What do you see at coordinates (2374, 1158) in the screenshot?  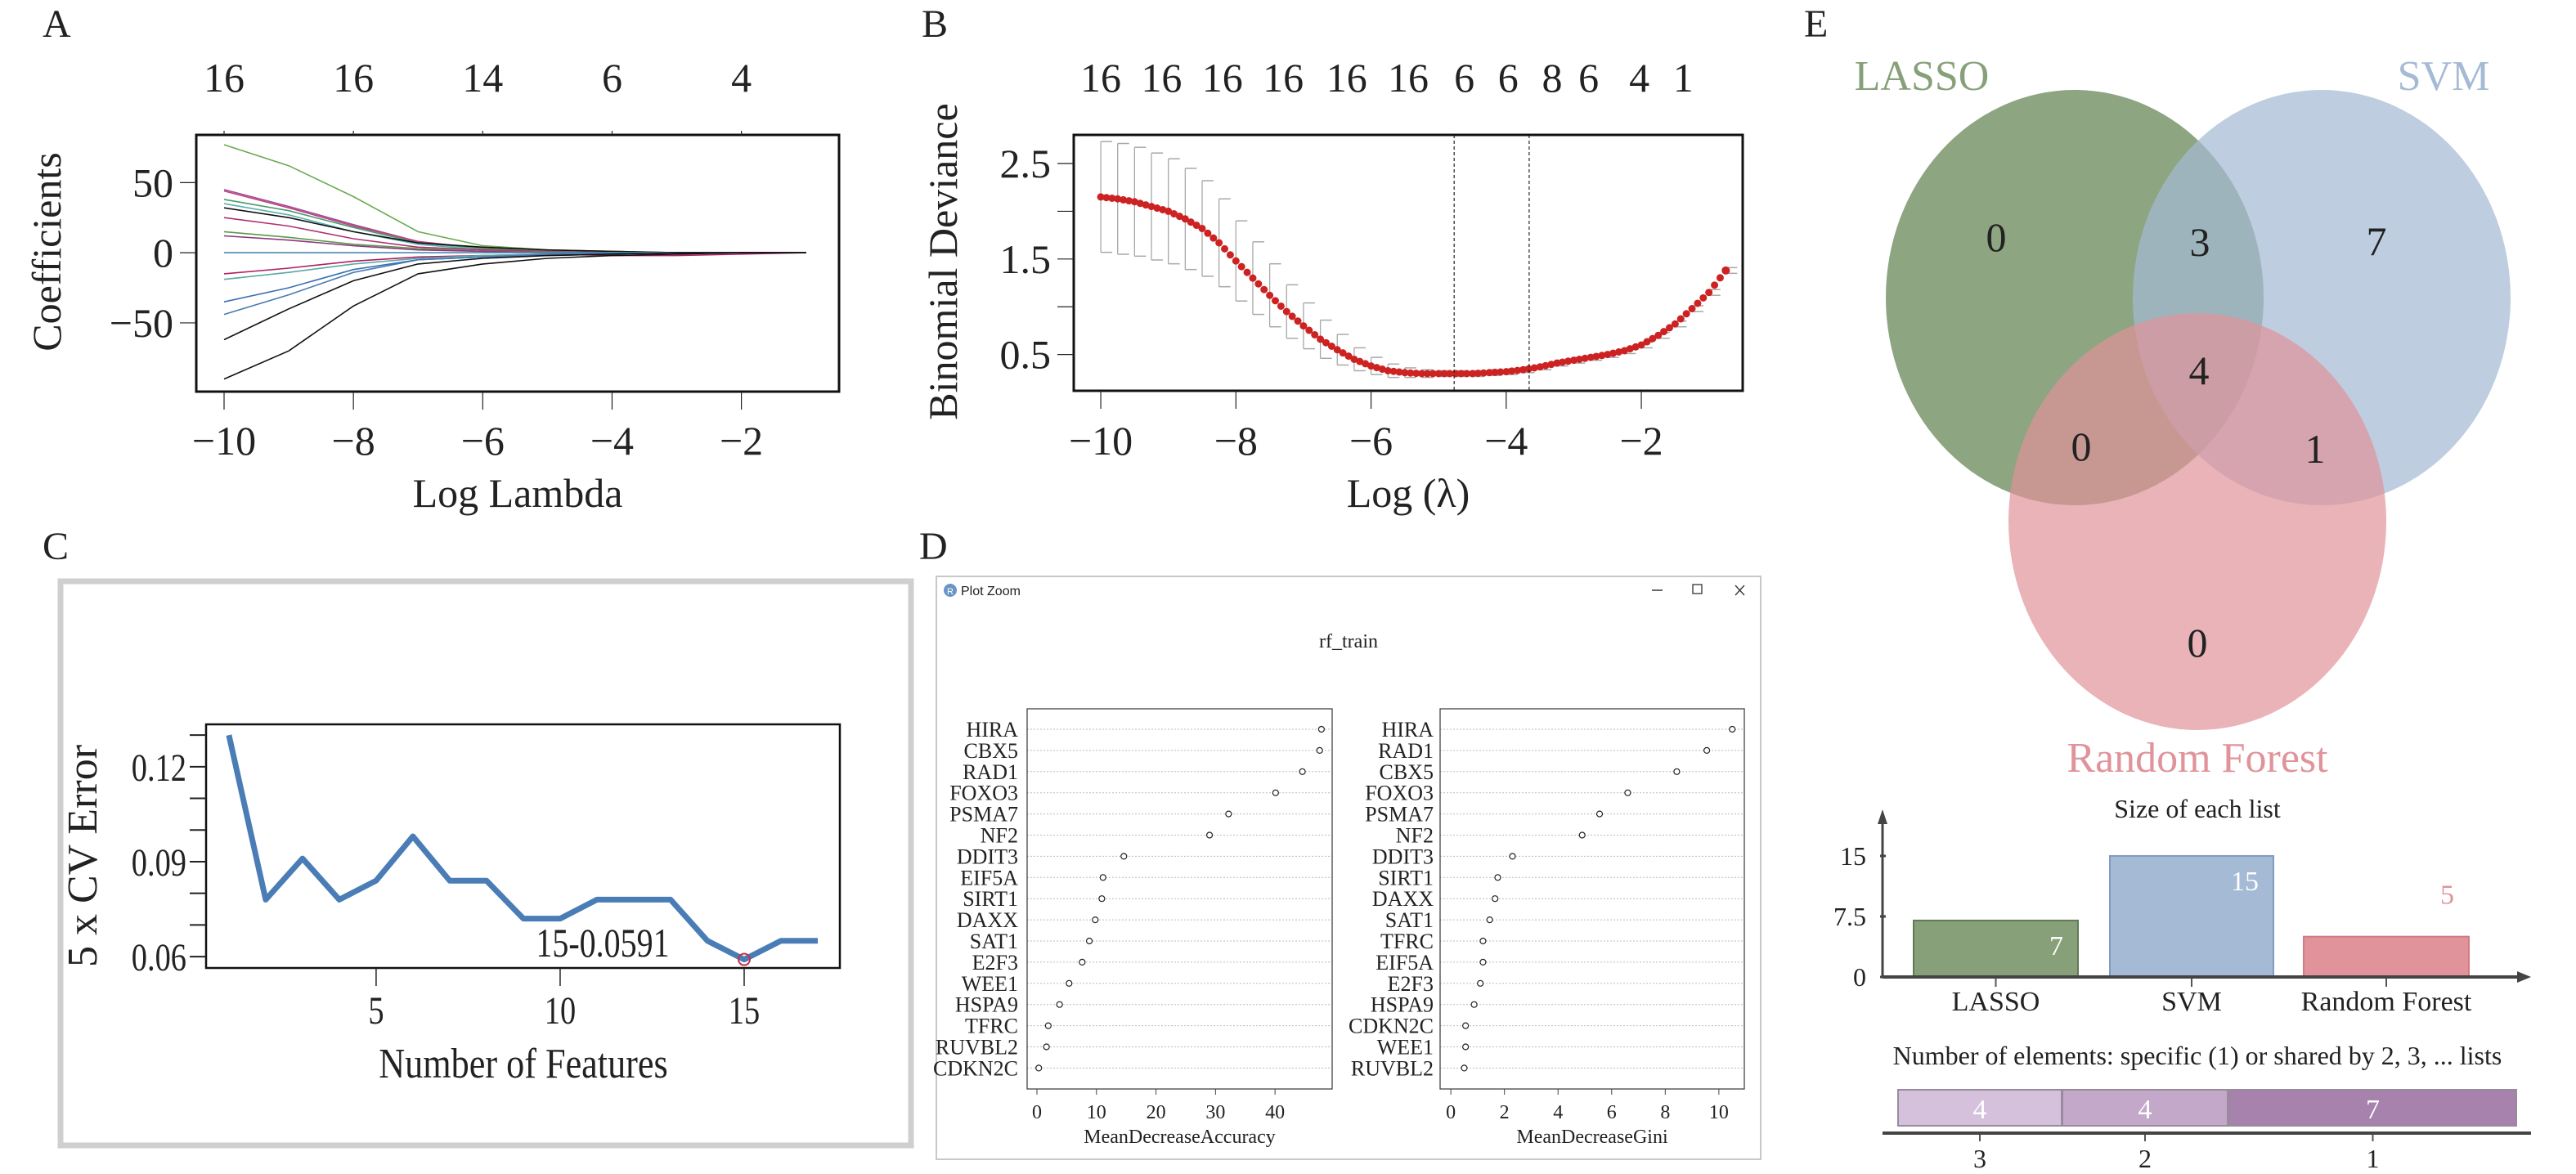 I see `shared-bar-category: 1` at bounding box center [2374, 1158].